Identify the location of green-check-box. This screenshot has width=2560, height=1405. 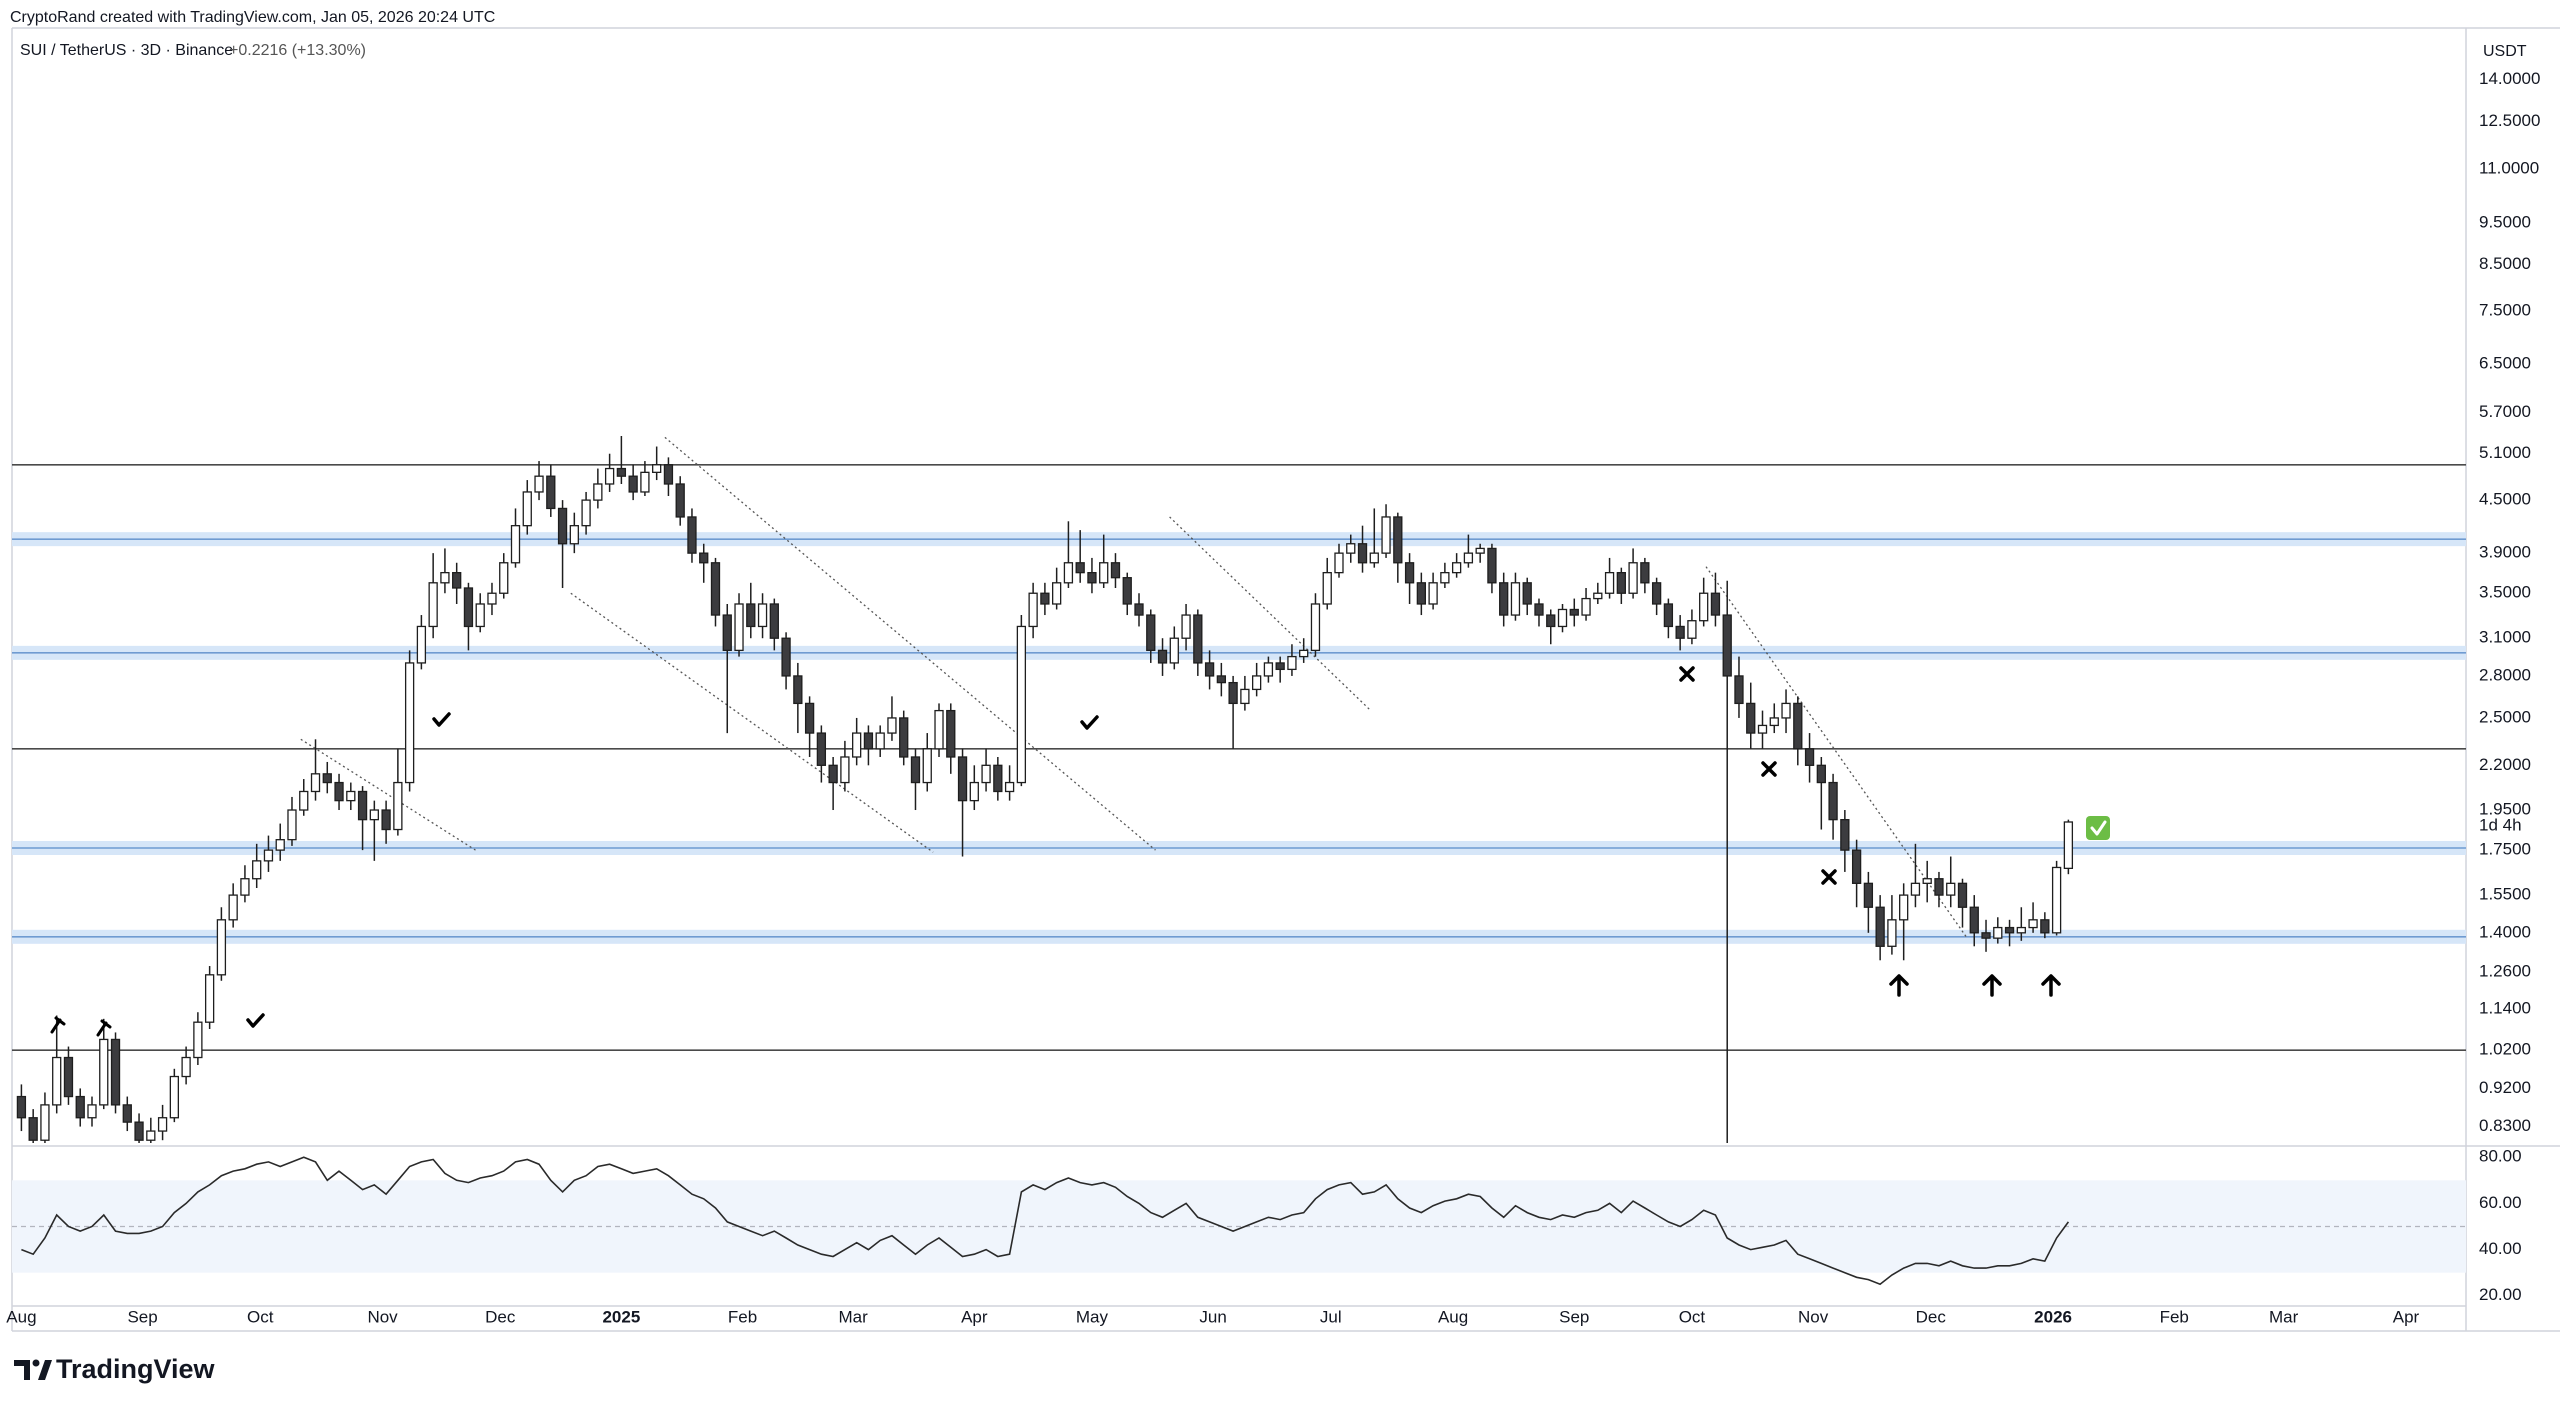
(2098, 828).